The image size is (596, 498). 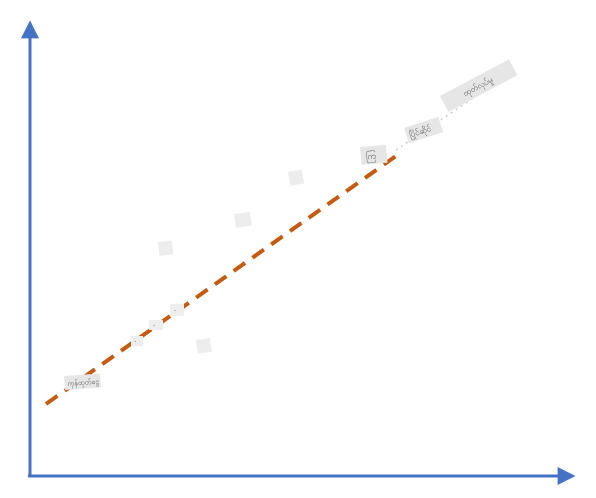 I want to click on label-top-right: ထုတ်လုပ်မှု, so click(x=479, y=85).